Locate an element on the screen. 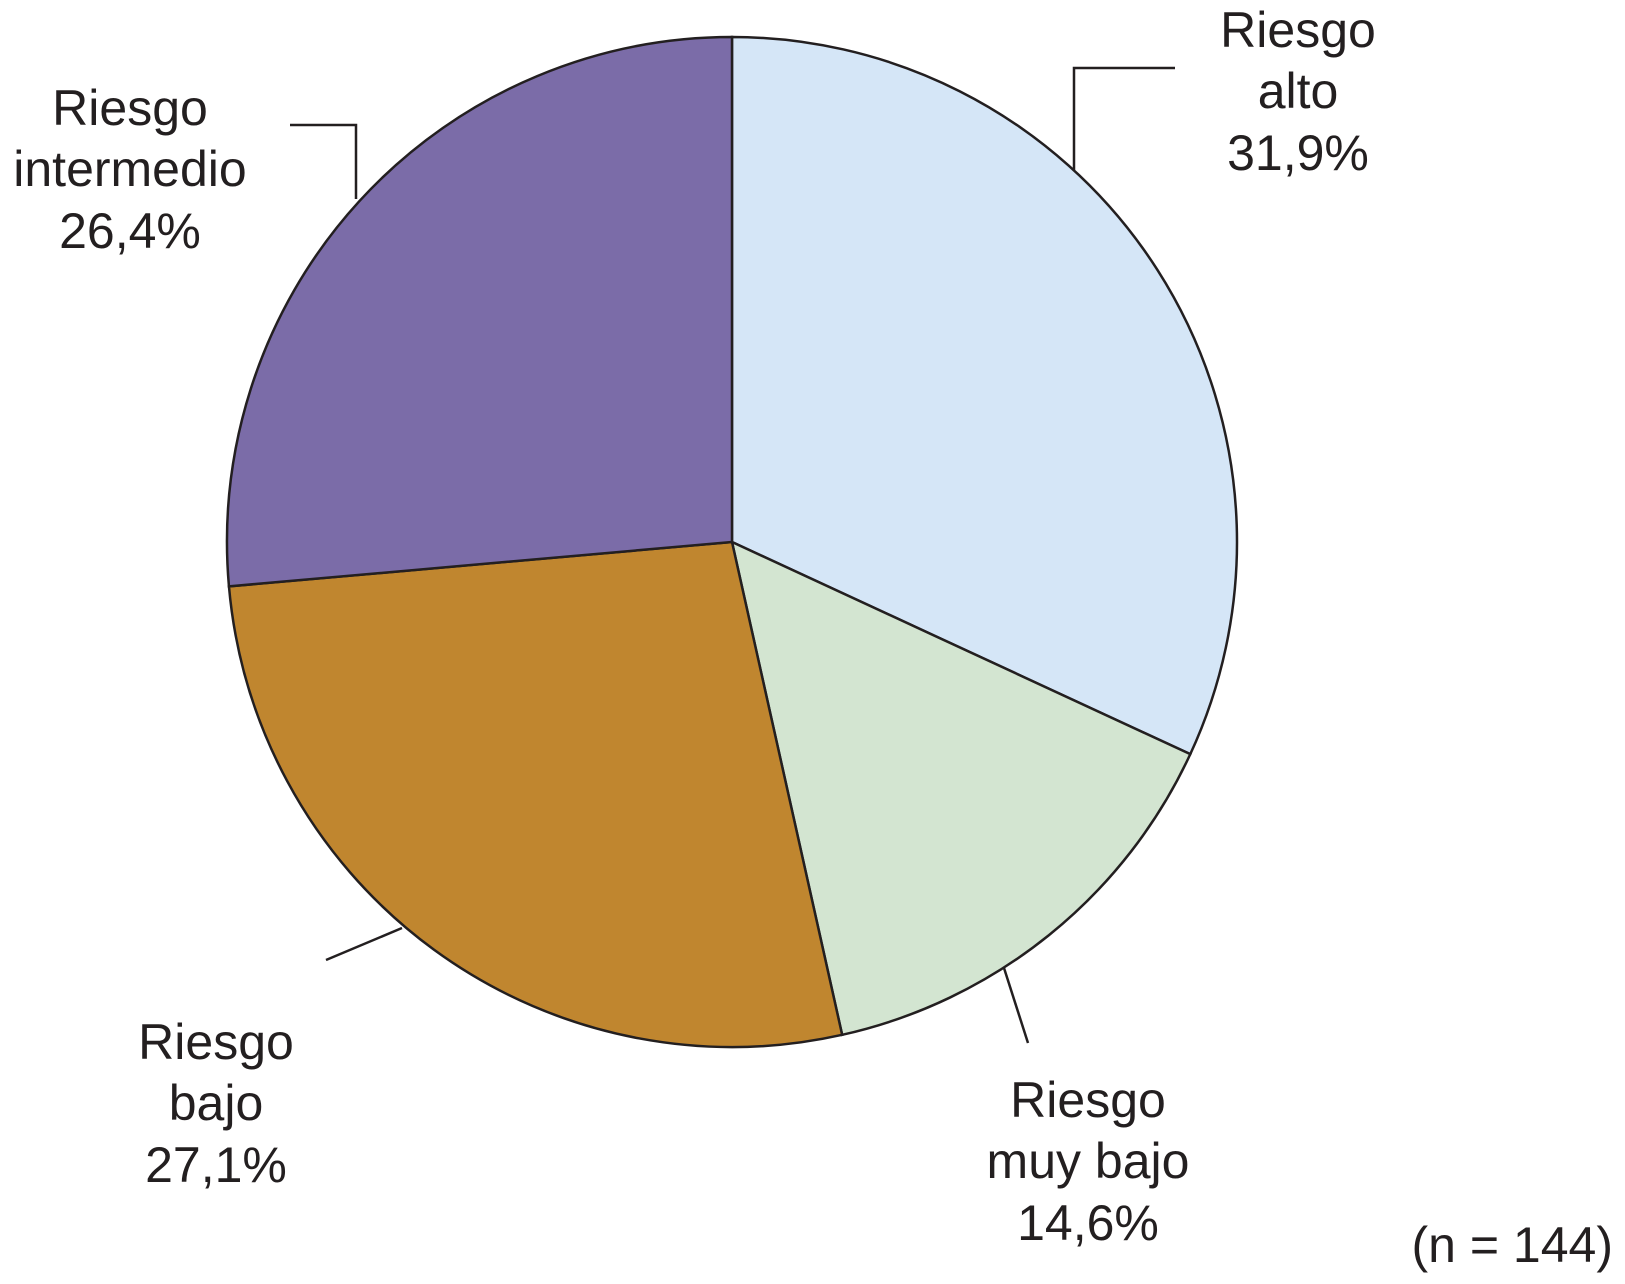  sample-size-note: (n = 144) is located at coordinates (1512, 1245).